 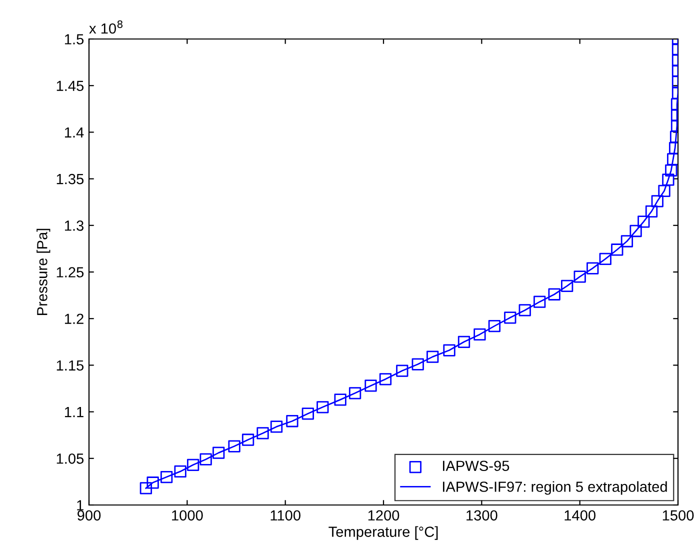 I want to click on legend-label: IAPWS-IF97: region 5 extrapolated, so click(x=554, y=488).